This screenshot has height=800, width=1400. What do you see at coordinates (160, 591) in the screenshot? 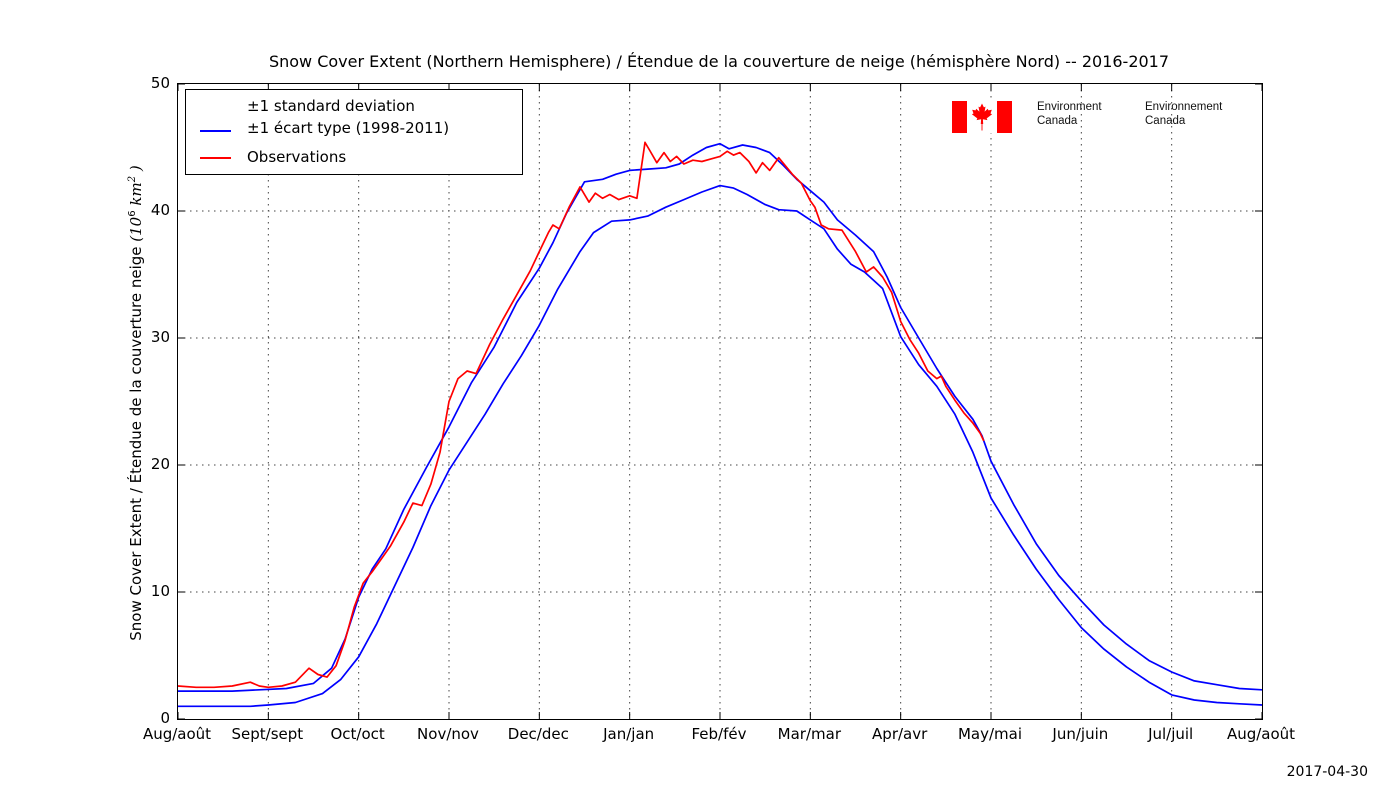
I see `y-tick-label: 10` at bounding box center [160, 591].